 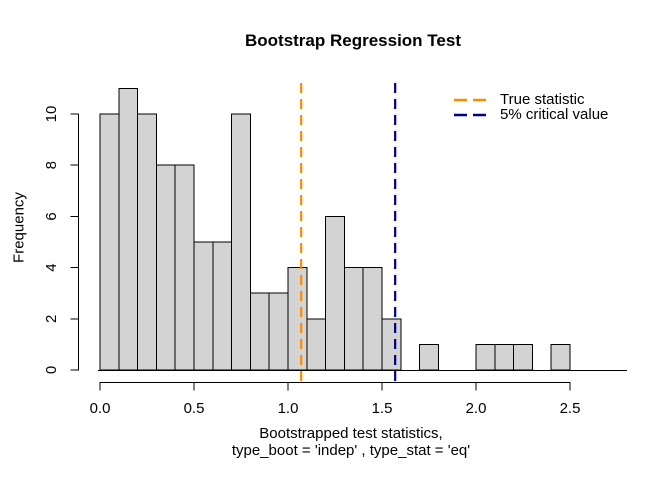 I want to click on legend-label-critical-value: 5% critical value, so click(x=554, y=114).